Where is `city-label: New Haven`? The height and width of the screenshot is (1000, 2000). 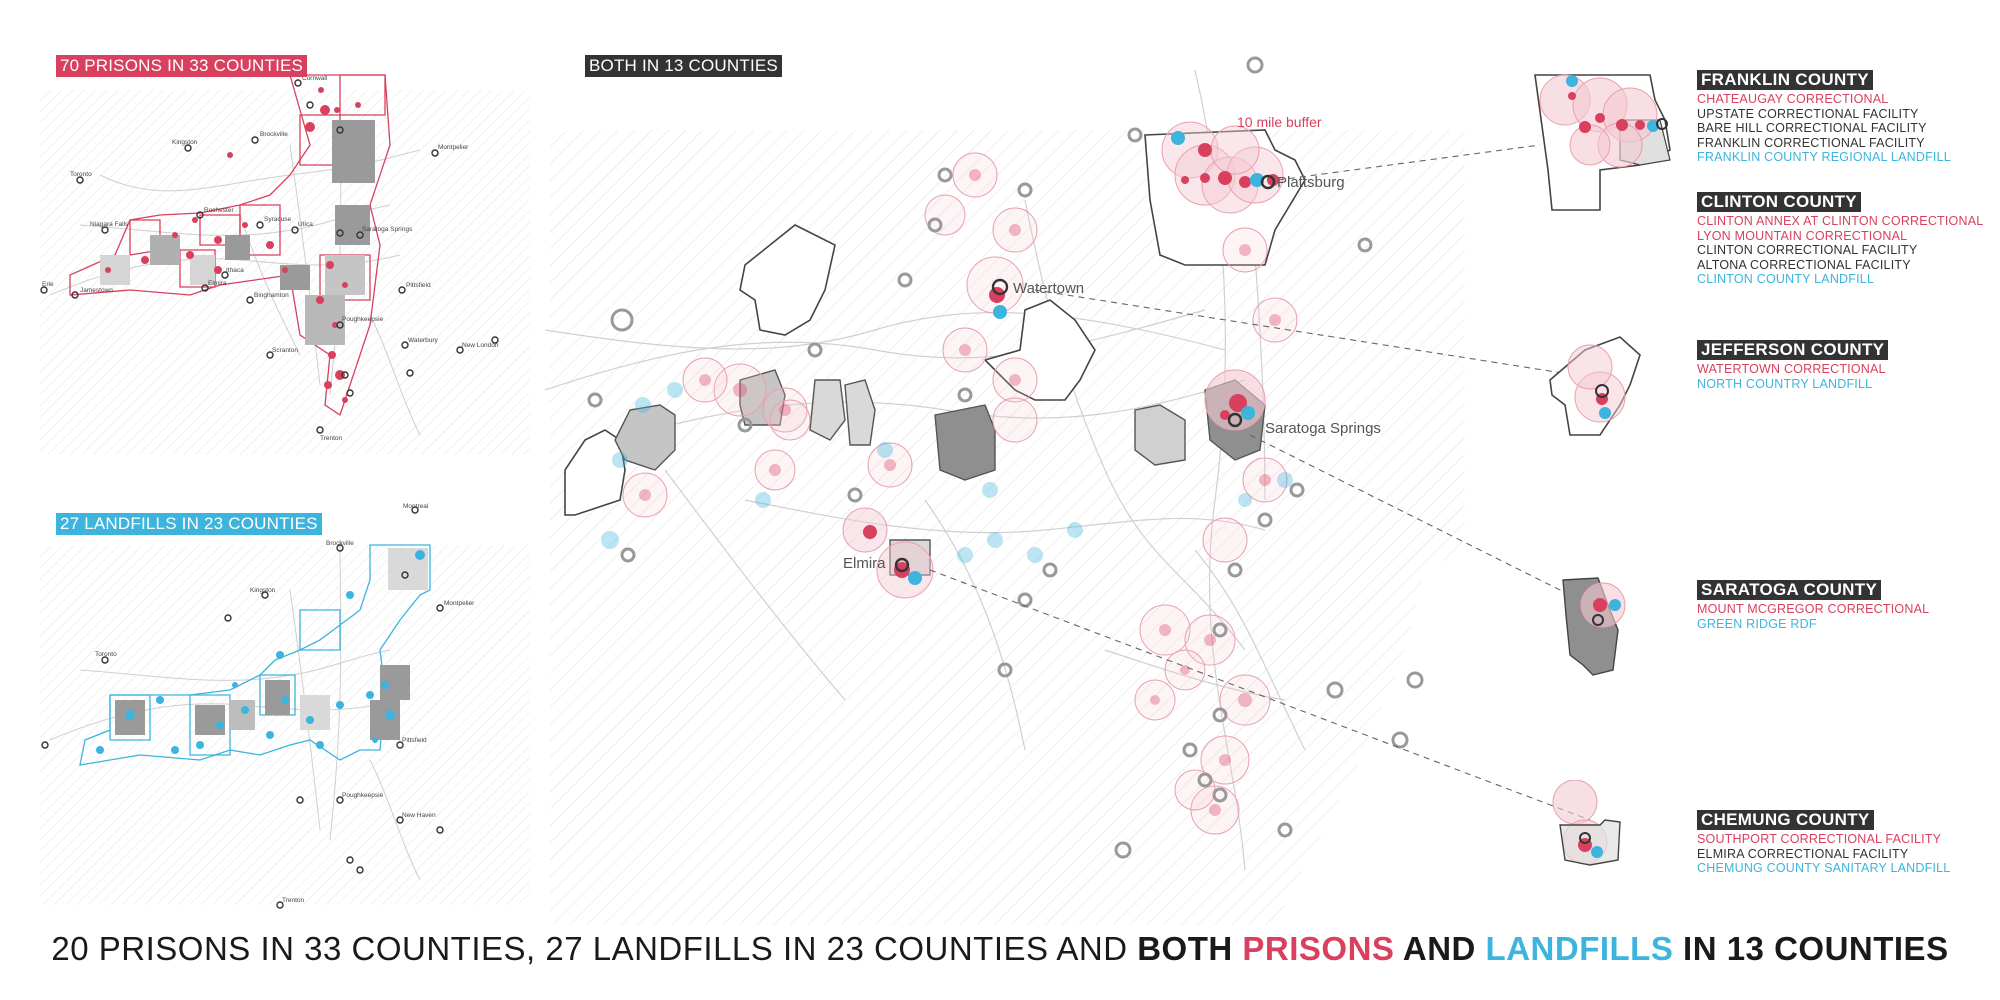 city-label: New Haven is located at coordinates (419, 815).